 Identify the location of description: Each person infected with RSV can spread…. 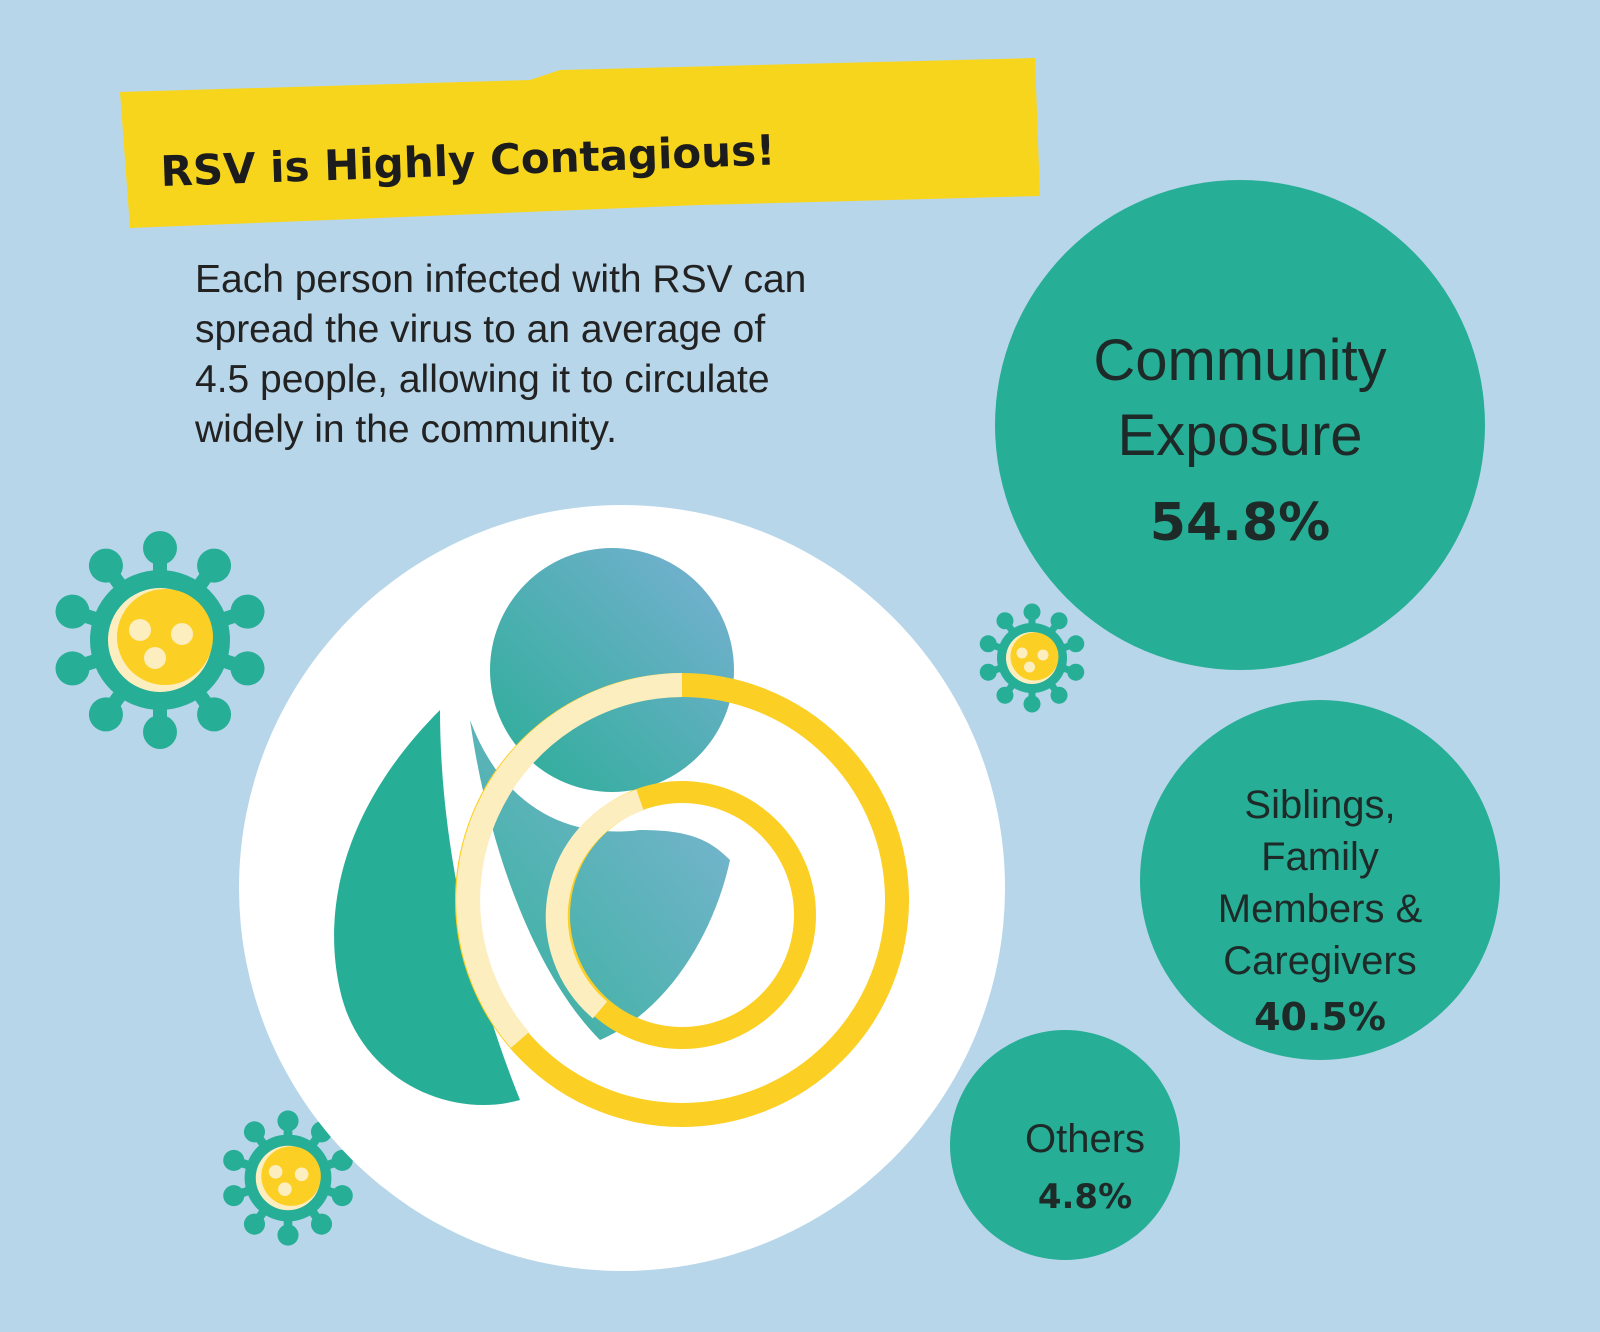
(500, 354).